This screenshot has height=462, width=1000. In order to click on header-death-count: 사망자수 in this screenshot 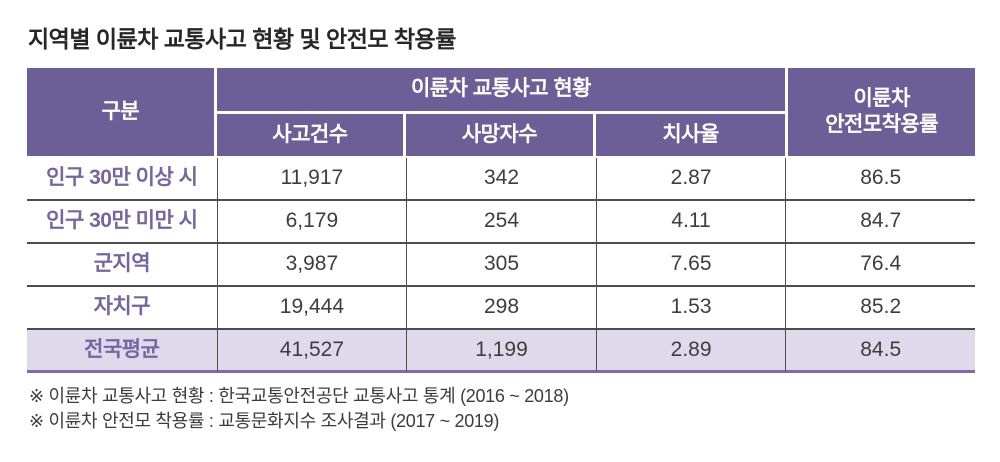, I will do `click(501, 136)`.